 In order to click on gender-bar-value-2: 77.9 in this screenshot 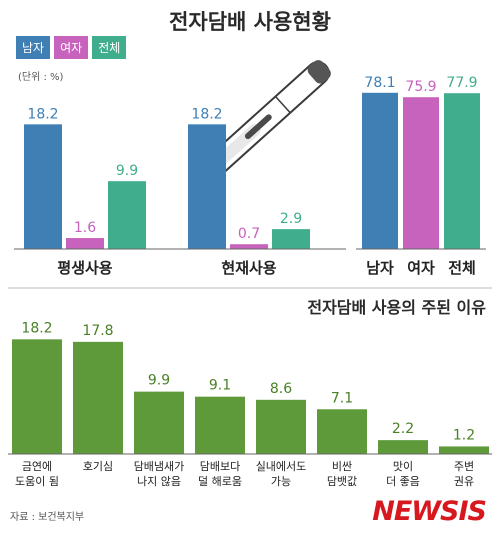, I will do `click(461, 83)`.